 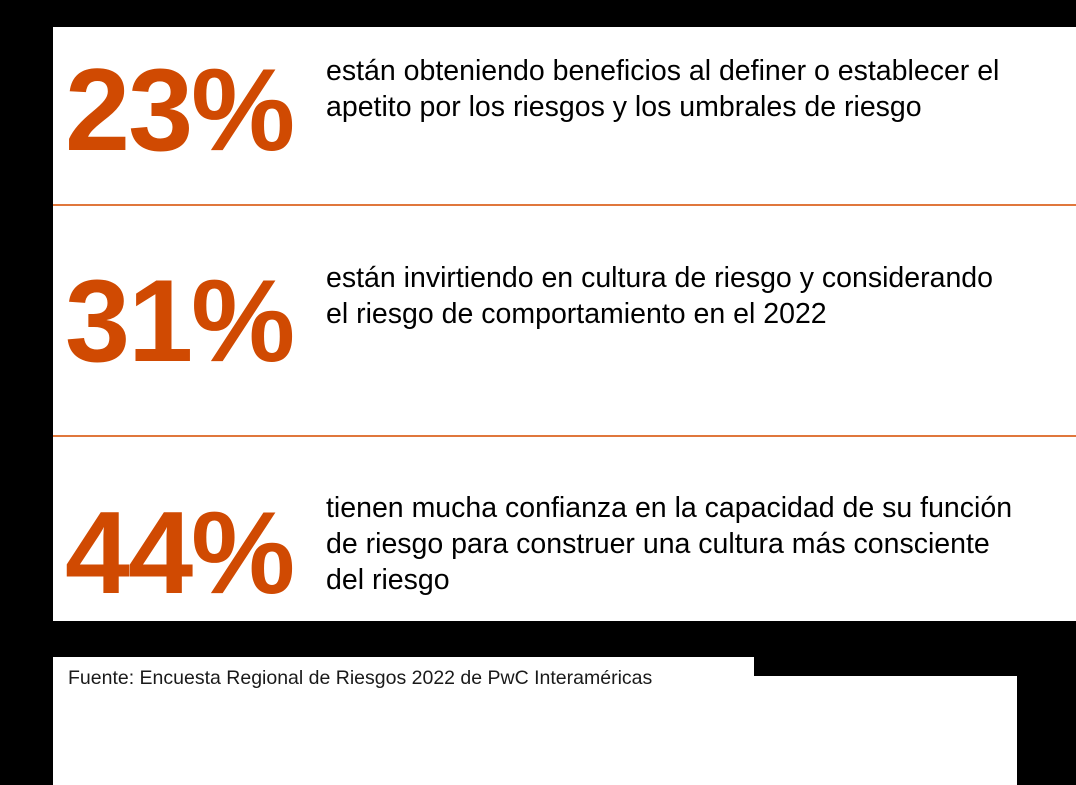 What do you see at coordinates (180, 320) in the screenshot?
I see `stat-value: 31%` at bounding box center [180, 320].